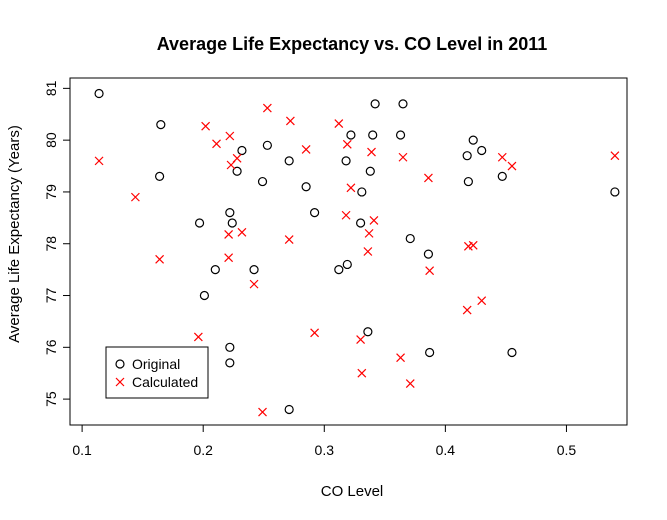 Image resolution: width=667 pixels, height=520 pixels. I want to click on y-tick-label: 75, so click(51, 399).